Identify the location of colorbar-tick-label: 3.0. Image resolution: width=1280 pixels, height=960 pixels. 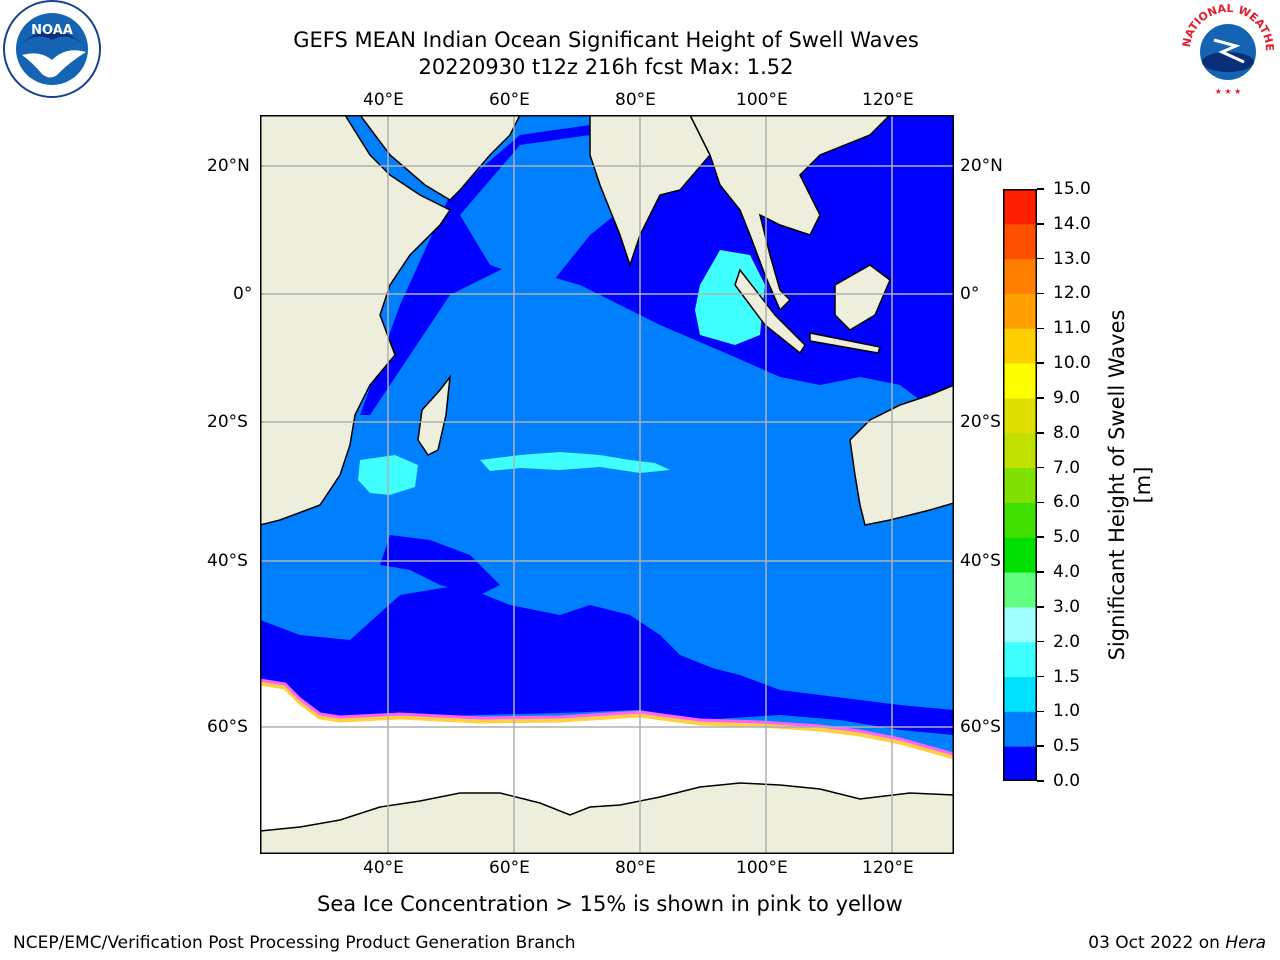
(1067, 606).